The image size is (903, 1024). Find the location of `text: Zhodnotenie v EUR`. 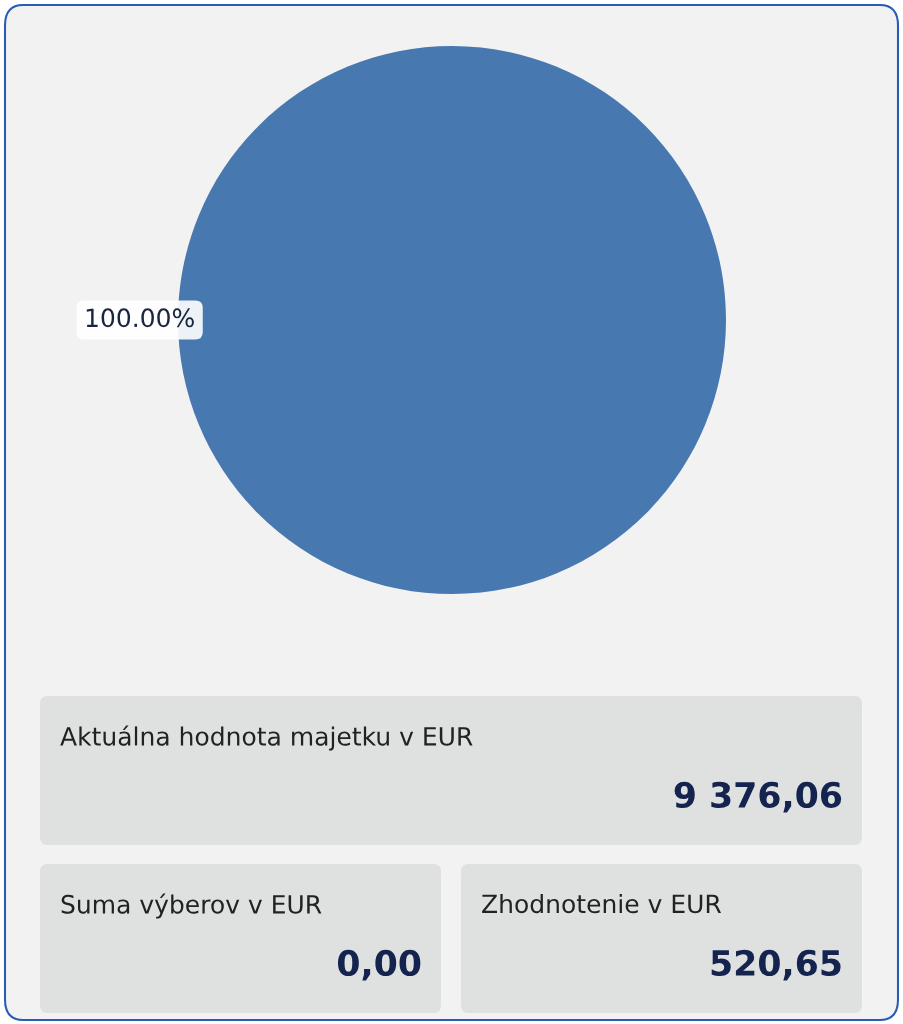

text: Zhodnotenie v EUR is located at coordinates (602, 903).